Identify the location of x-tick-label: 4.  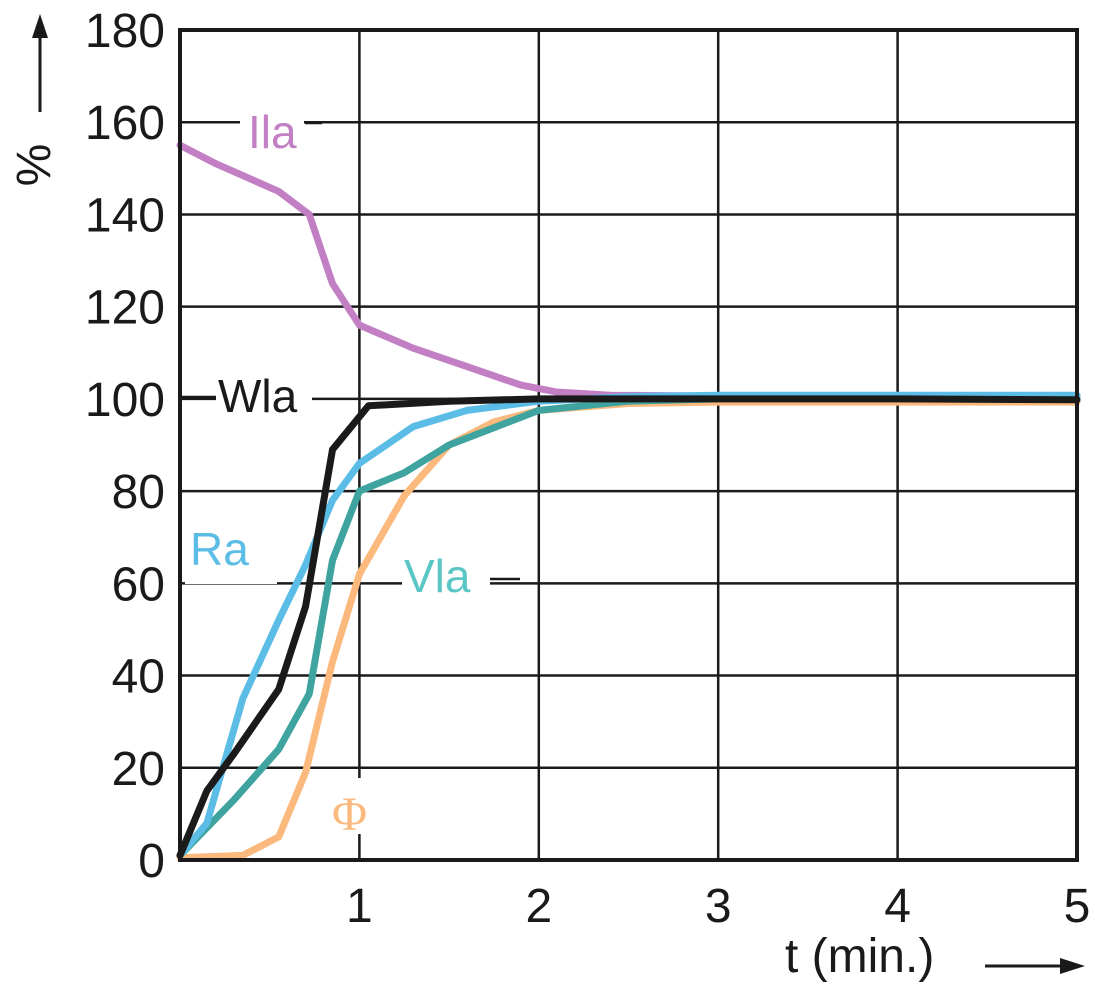
(897, 906).